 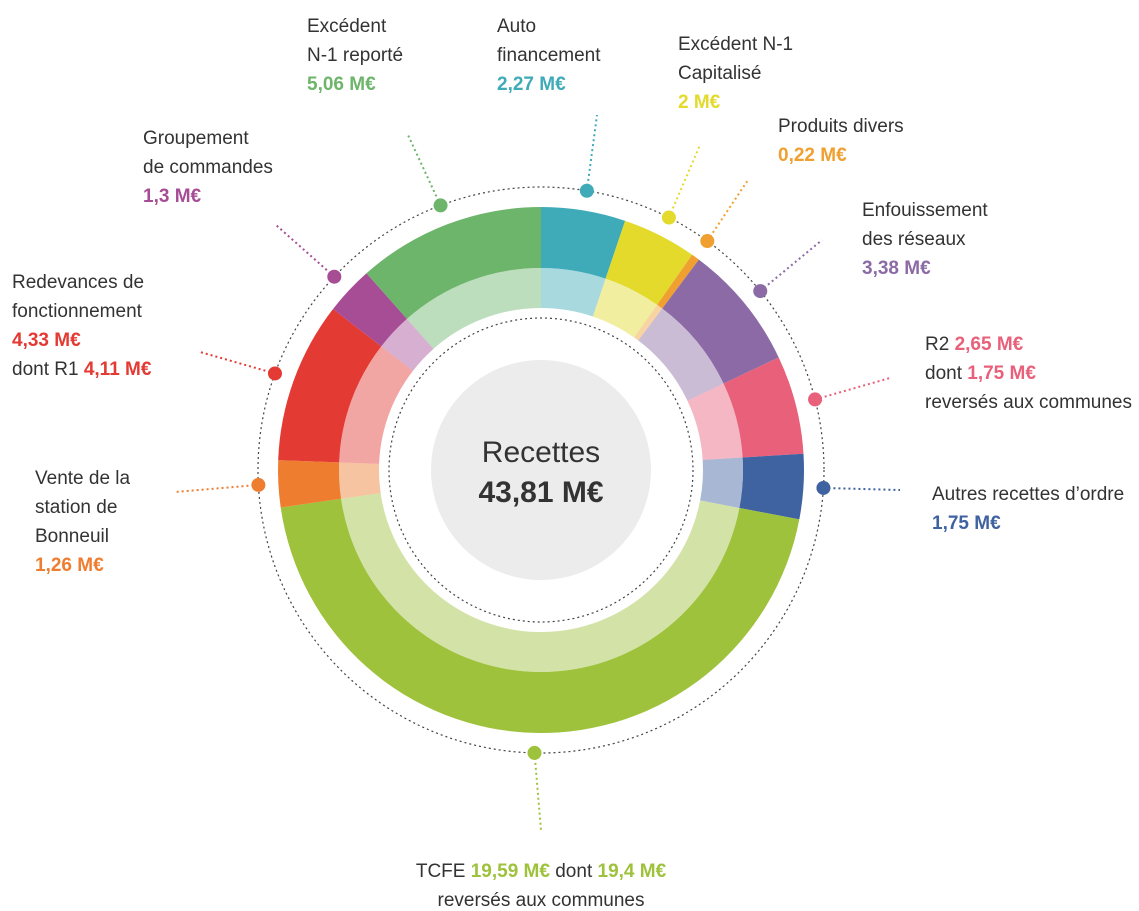 I want to click on segment-name: Enfouissement des réseaux, so click(x=925, y=225).